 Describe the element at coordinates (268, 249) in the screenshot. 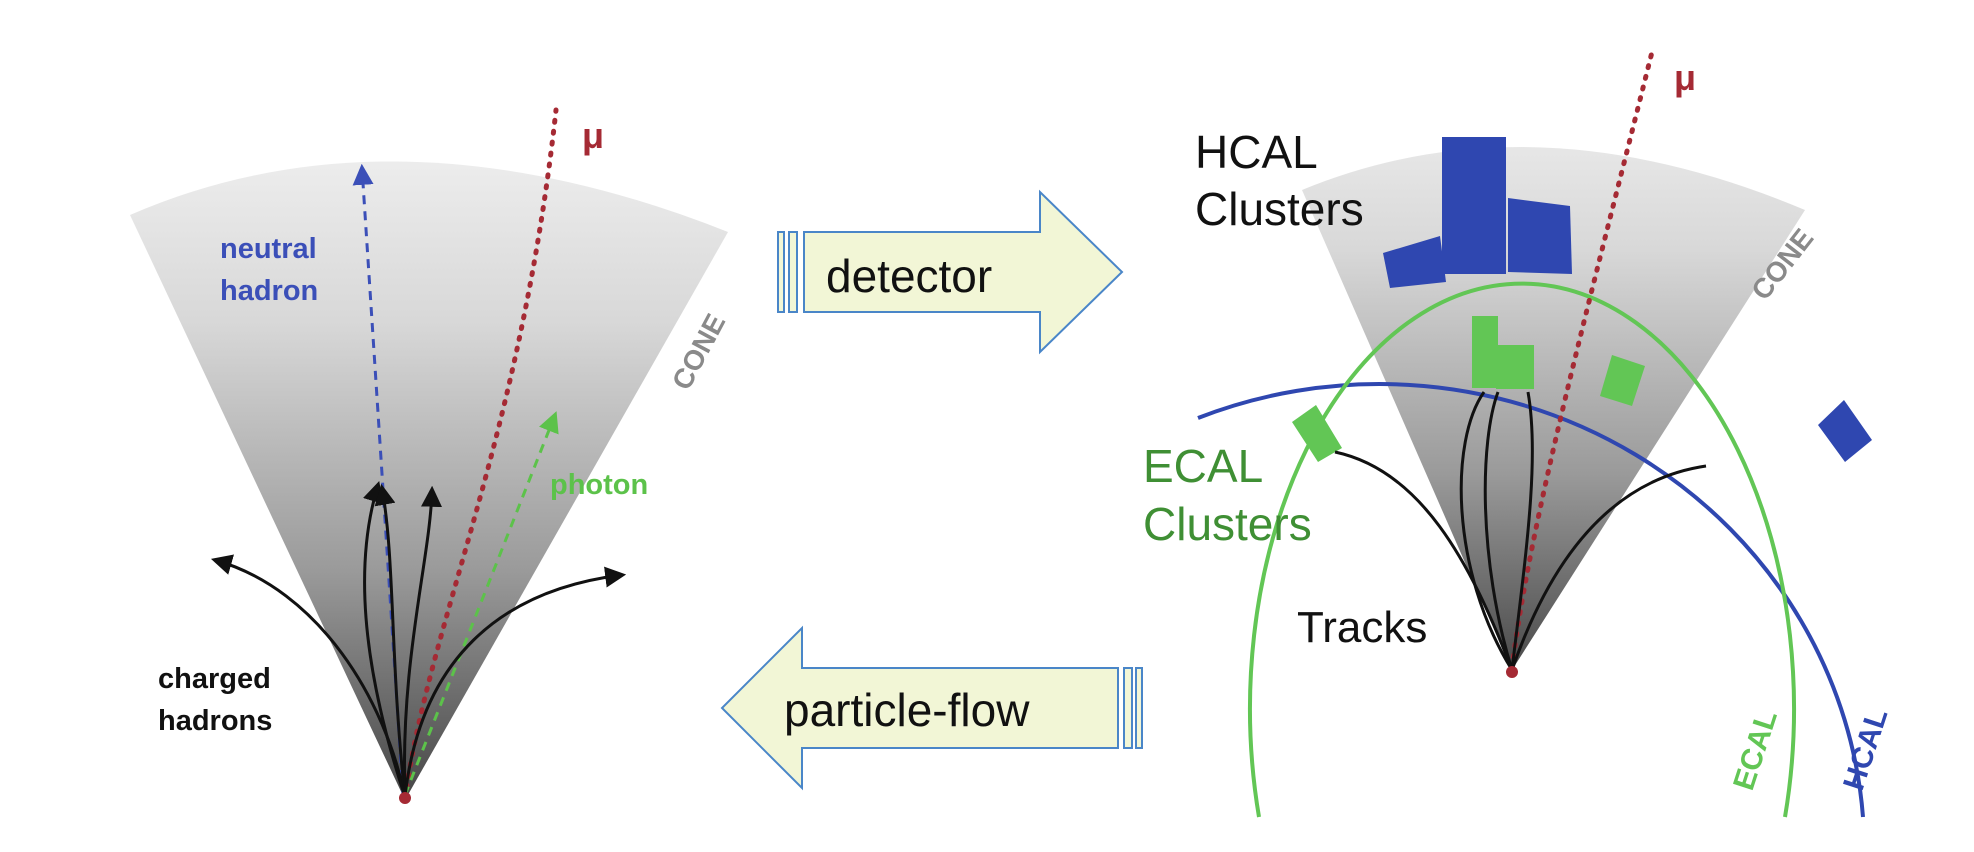

I see `neutral-hadron-label-1: neutral` at that location.